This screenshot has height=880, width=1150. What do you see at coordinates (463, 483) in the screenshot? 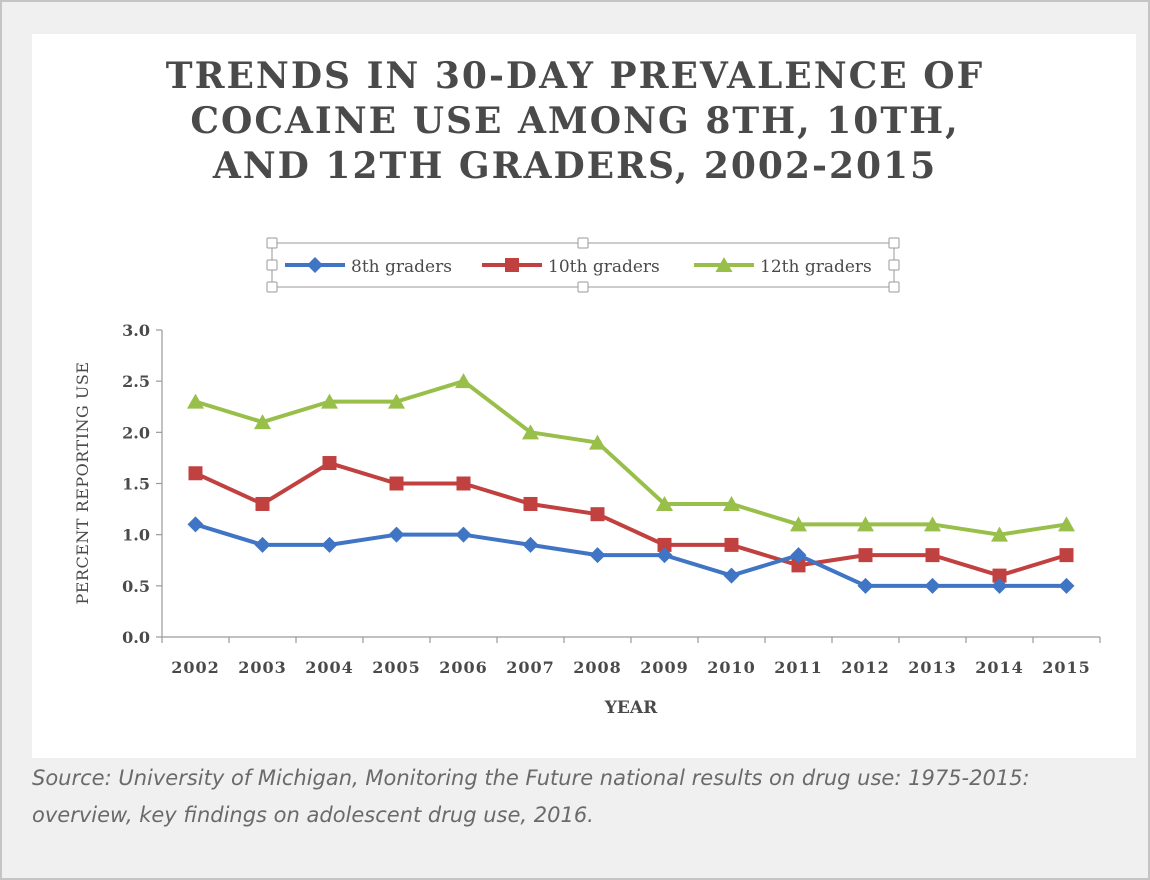
I see `point-10th-graders-2006` at bounding box center [463, 483].